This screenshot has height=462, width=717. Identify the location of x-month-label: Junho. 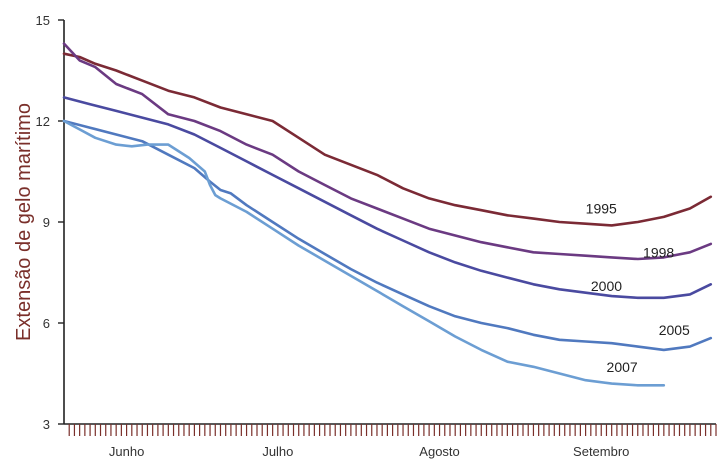
(126, 451).